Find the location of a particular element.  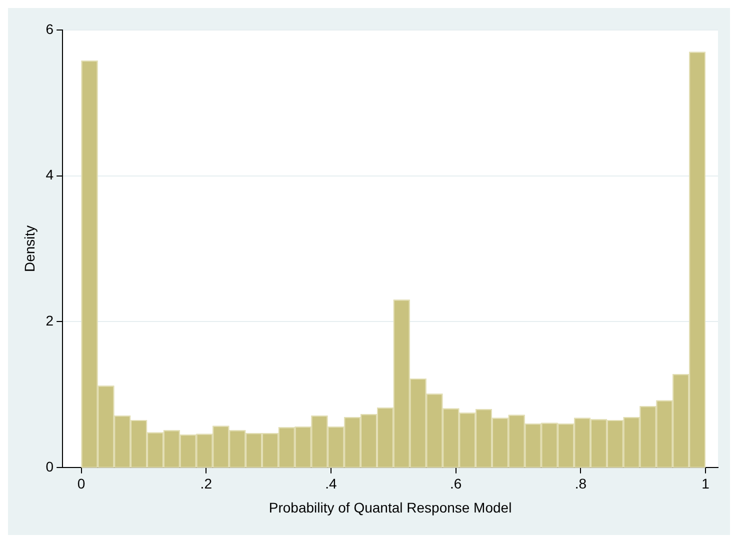

x-tick-label: 1 is located at coordinates (706, 484).